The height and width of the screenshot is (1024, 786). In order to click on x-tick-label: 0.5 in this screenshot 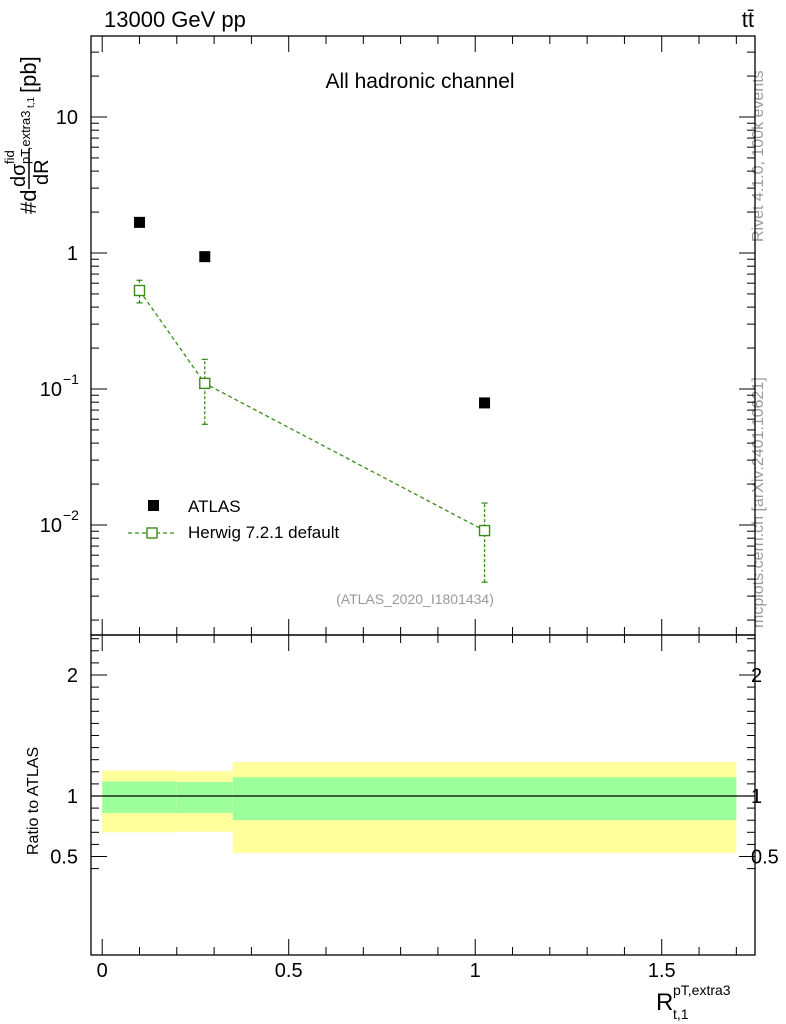, I will do `click(289, 971)`.